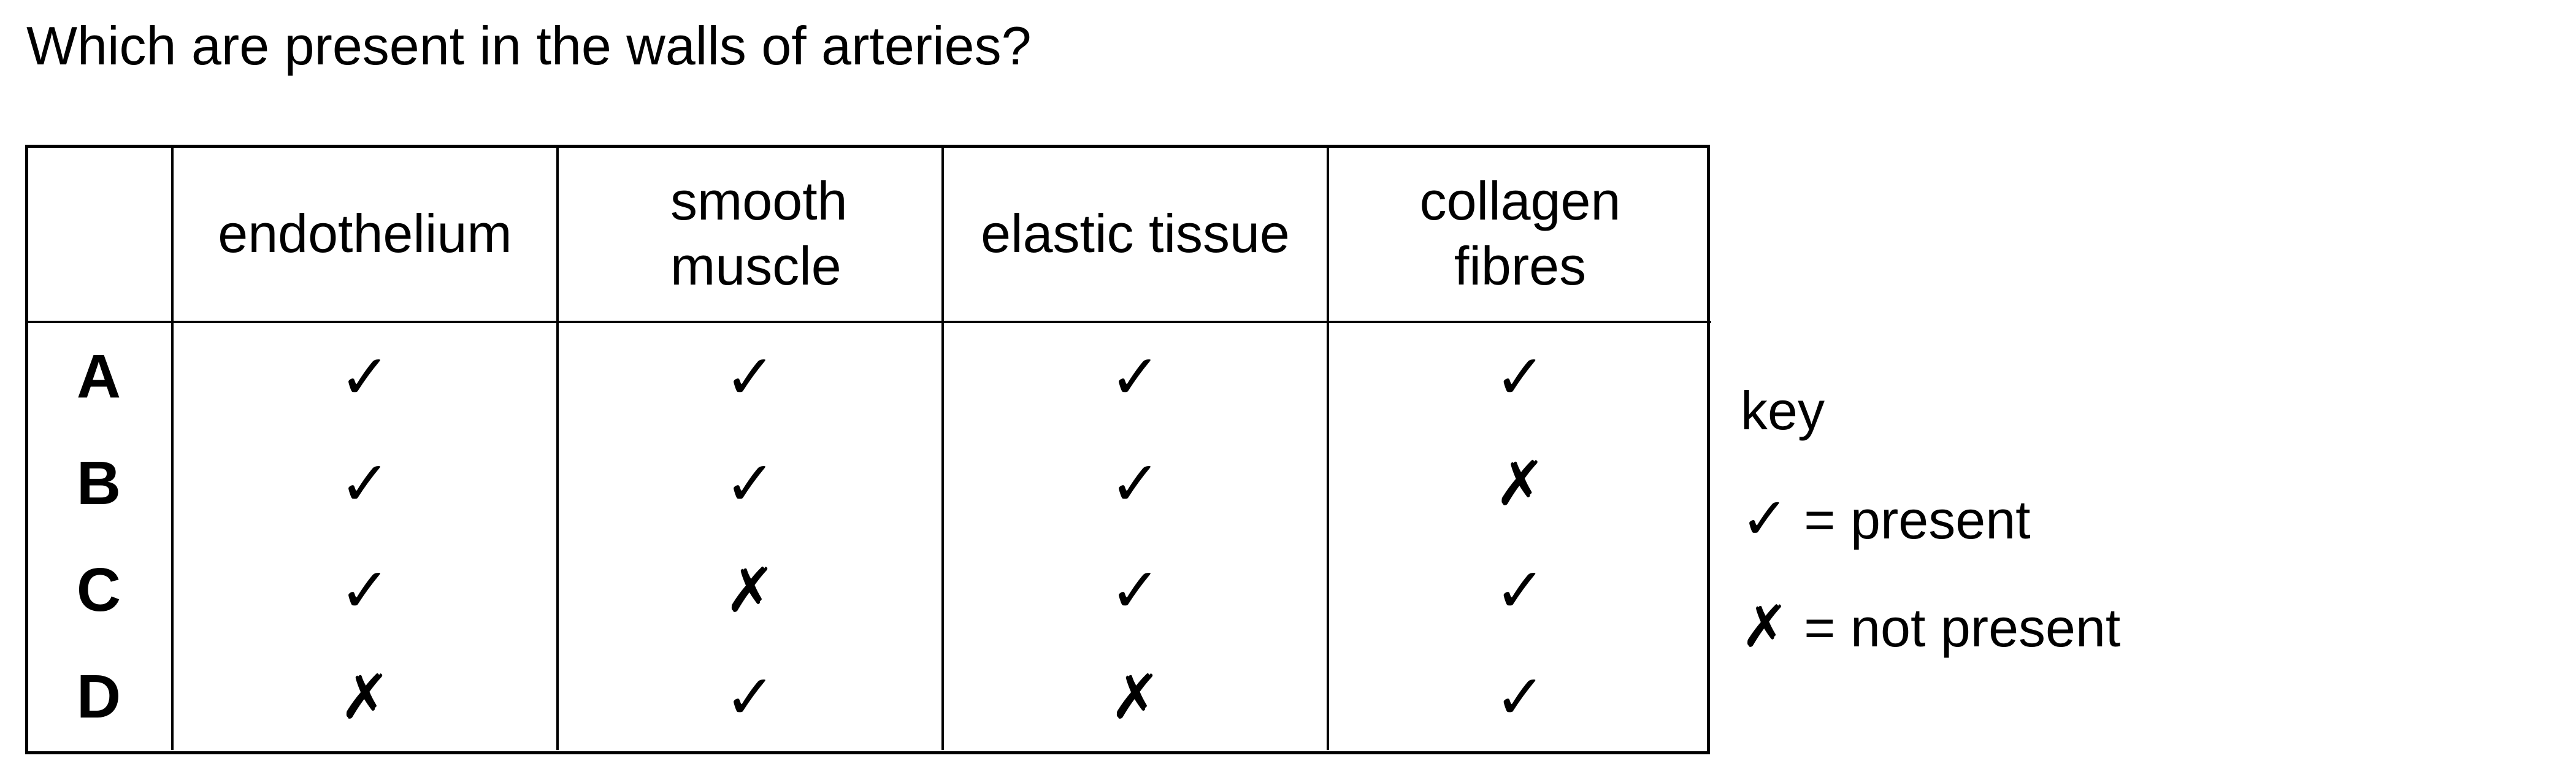 This screenshot has height=777, width=2576. What do you see at coordinates (1134, 234) in the screenshot?
I see `header-elastic-tissue: elastic tissue` at bounding box center [1134, 234].